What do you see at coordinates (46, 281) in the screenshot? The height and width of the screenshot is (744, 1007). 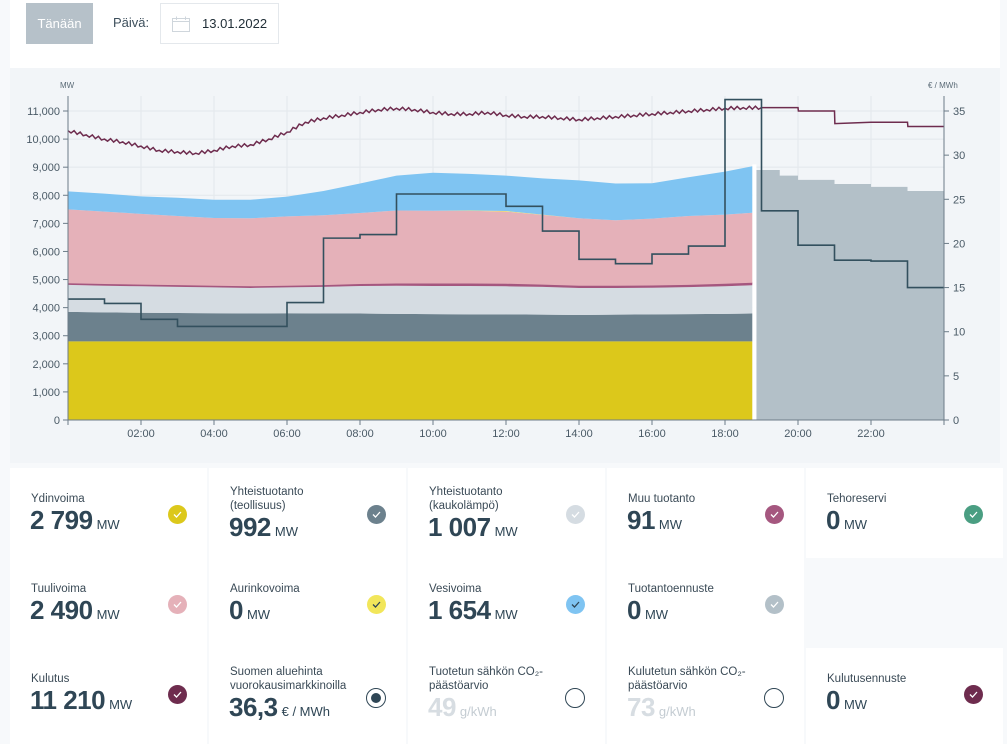 I see `left-tick-label: 5,000` at bounding box center [46, 281].